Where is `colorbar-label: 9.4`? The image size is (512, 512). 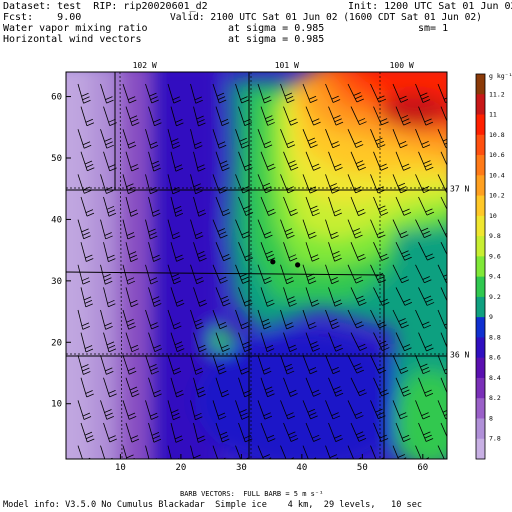 colorbar-label: 9.4 is located at coordinates (495, 277).